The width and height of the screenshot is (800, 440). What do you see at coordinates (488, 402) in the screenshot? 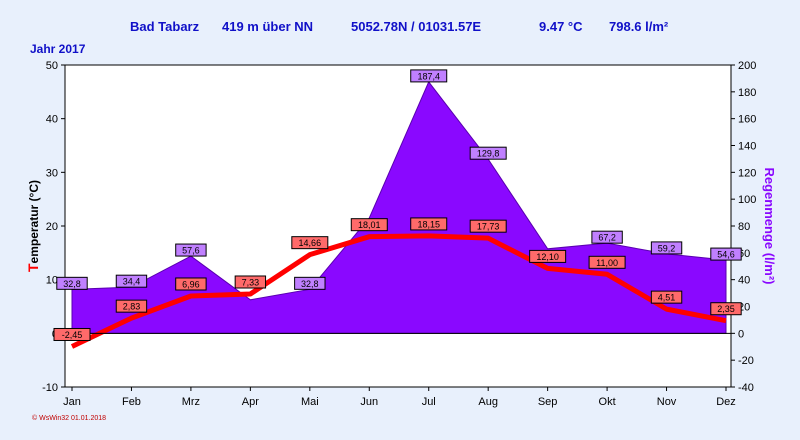
I see `x-tick-label: Aug` at bounding box center [488, 402].